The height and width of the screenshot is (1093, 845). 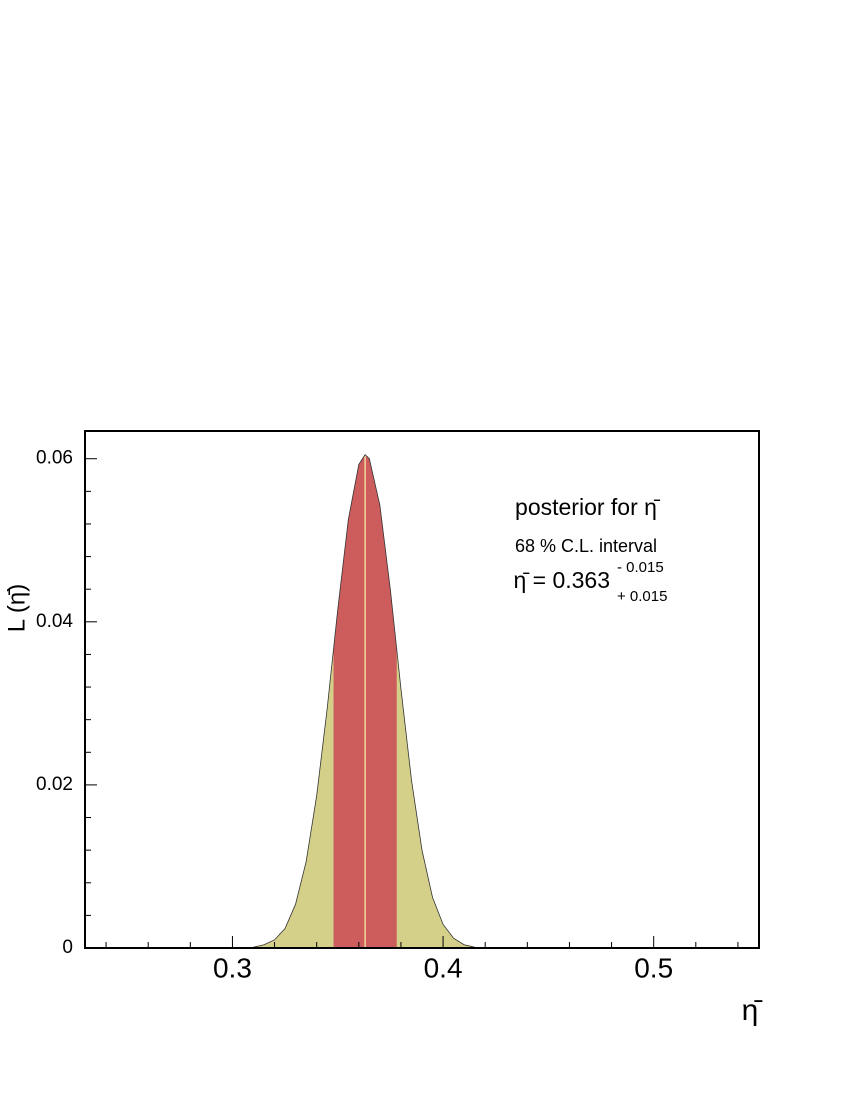 I want to click on chart-title: posterior for η̄, so click(x=588, y=507).